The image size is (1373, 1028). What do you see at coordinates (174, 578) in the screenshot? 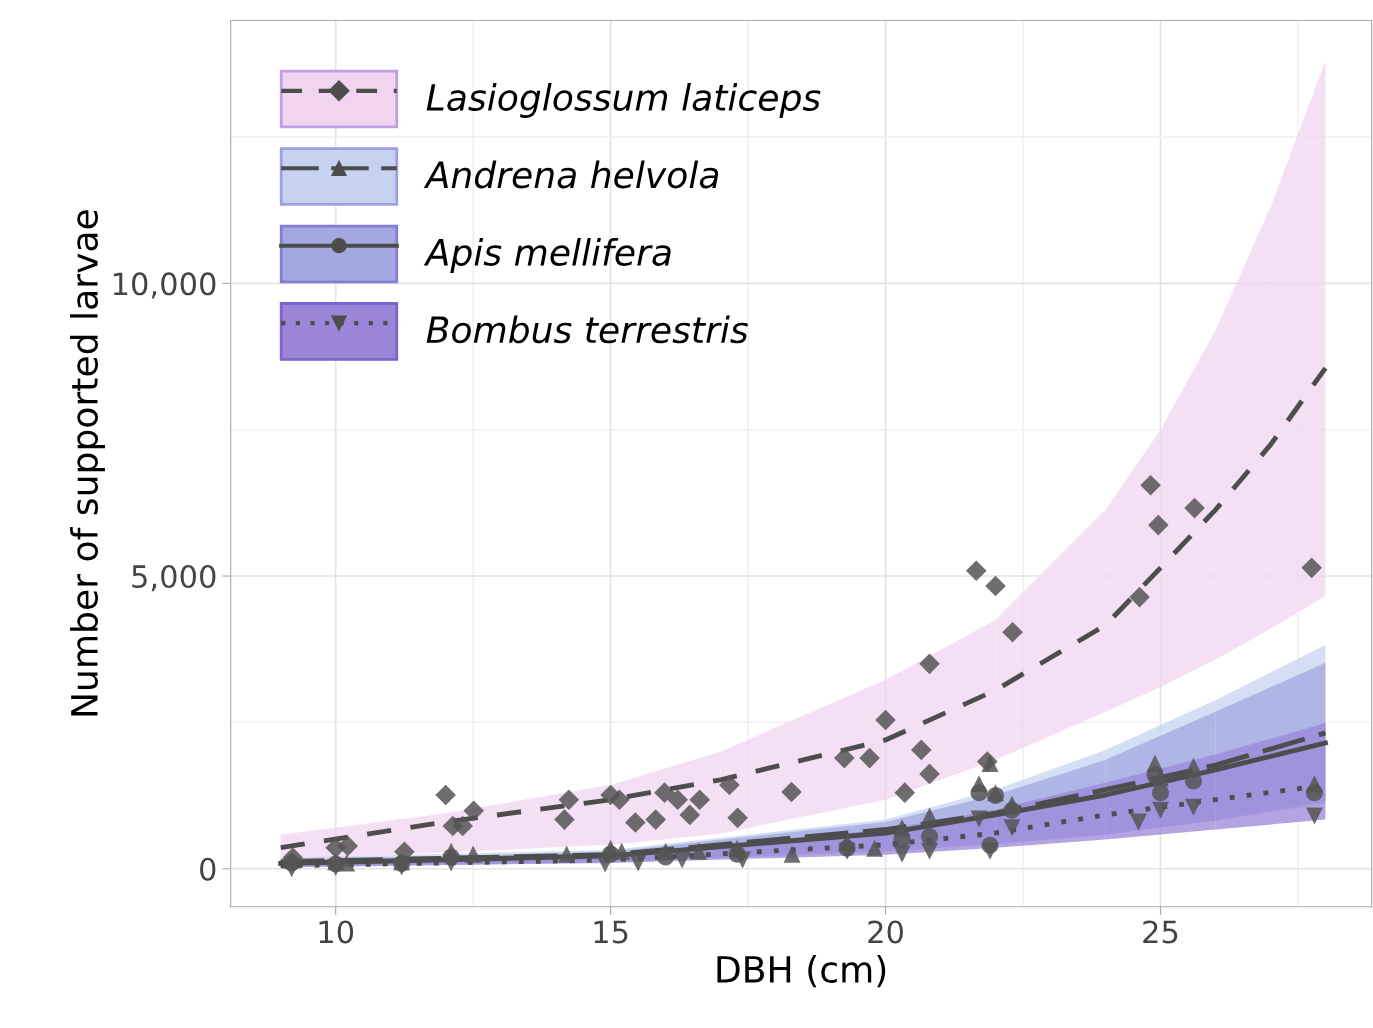
I see `y-tick-label: 5,000` at bounding box center [174, 578].